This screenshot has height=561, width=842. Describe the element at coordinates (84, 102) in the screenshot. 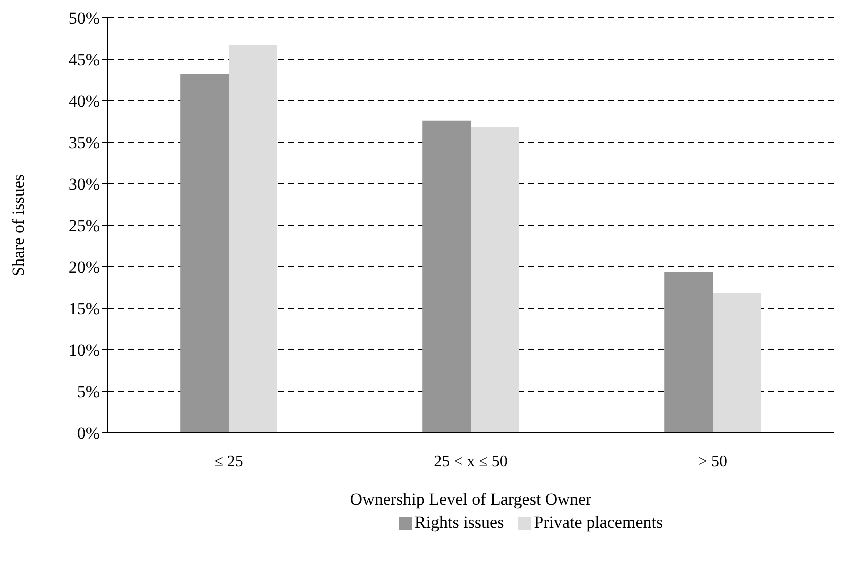

I see `y-tick-label: 40%` at that location.